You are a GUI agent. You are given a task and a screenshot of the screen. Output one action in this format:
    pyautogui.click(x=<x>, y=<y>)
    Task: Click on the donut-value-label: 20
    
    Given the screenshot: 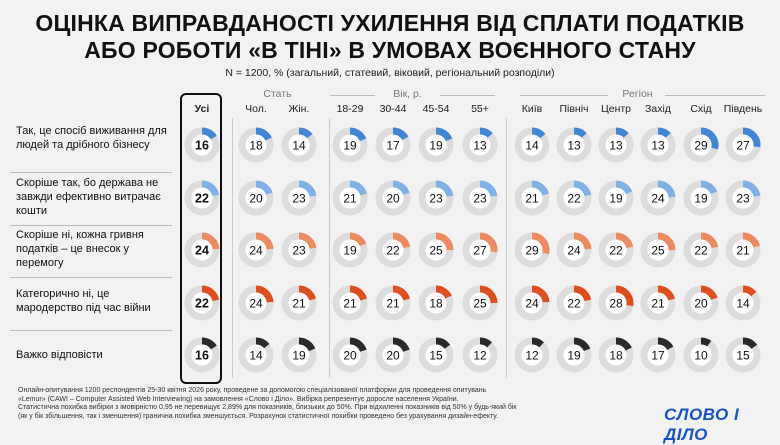 What is the action you would take?
    pyautogui.click(x=350, y=356)
    